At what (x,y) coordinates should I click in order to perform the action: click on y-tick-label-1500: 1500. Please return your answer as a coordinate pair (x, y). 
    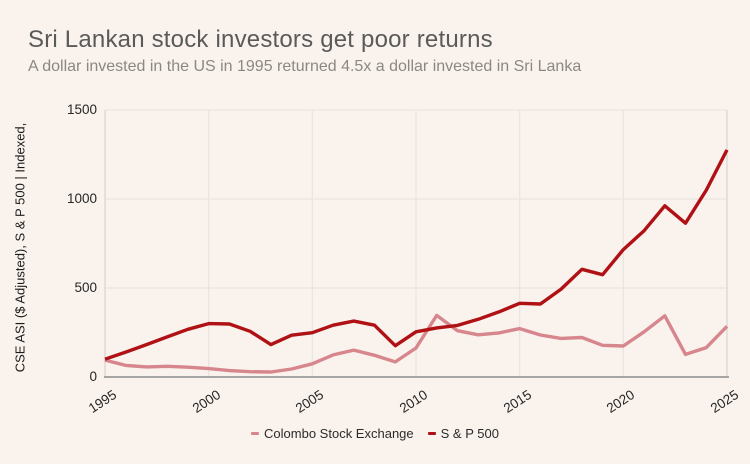
    Looking at the image, I should click on (81, 109).